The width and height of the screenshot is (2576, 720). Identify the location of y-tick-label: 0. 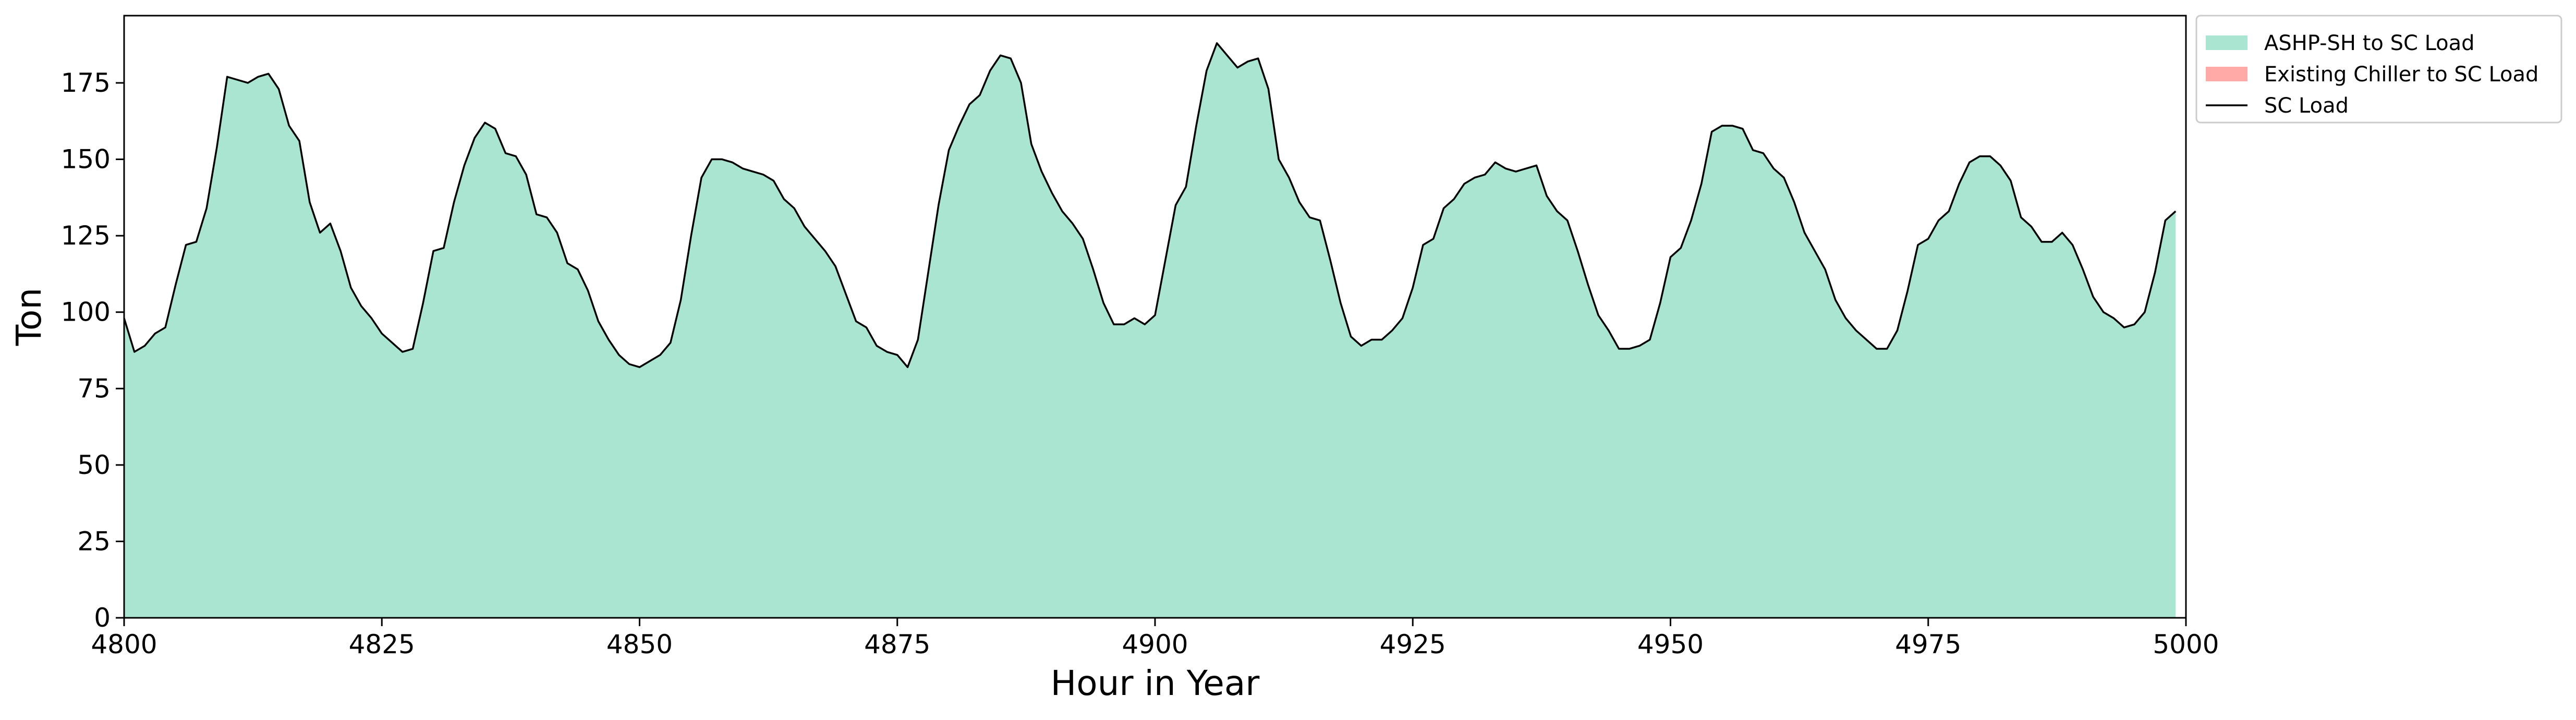
(102, 618).